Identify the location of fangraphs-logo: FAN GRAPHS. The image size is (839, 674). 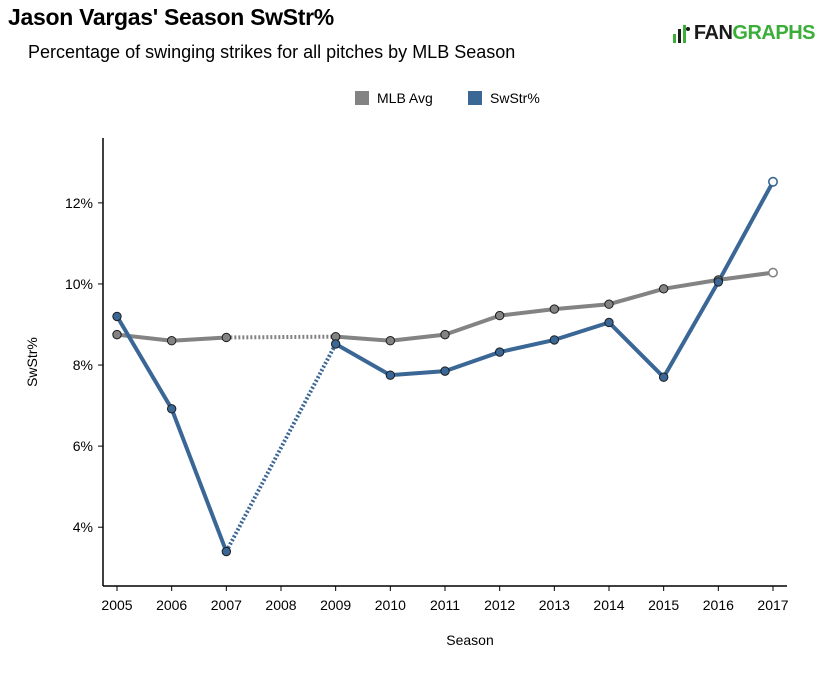
(743, 33).